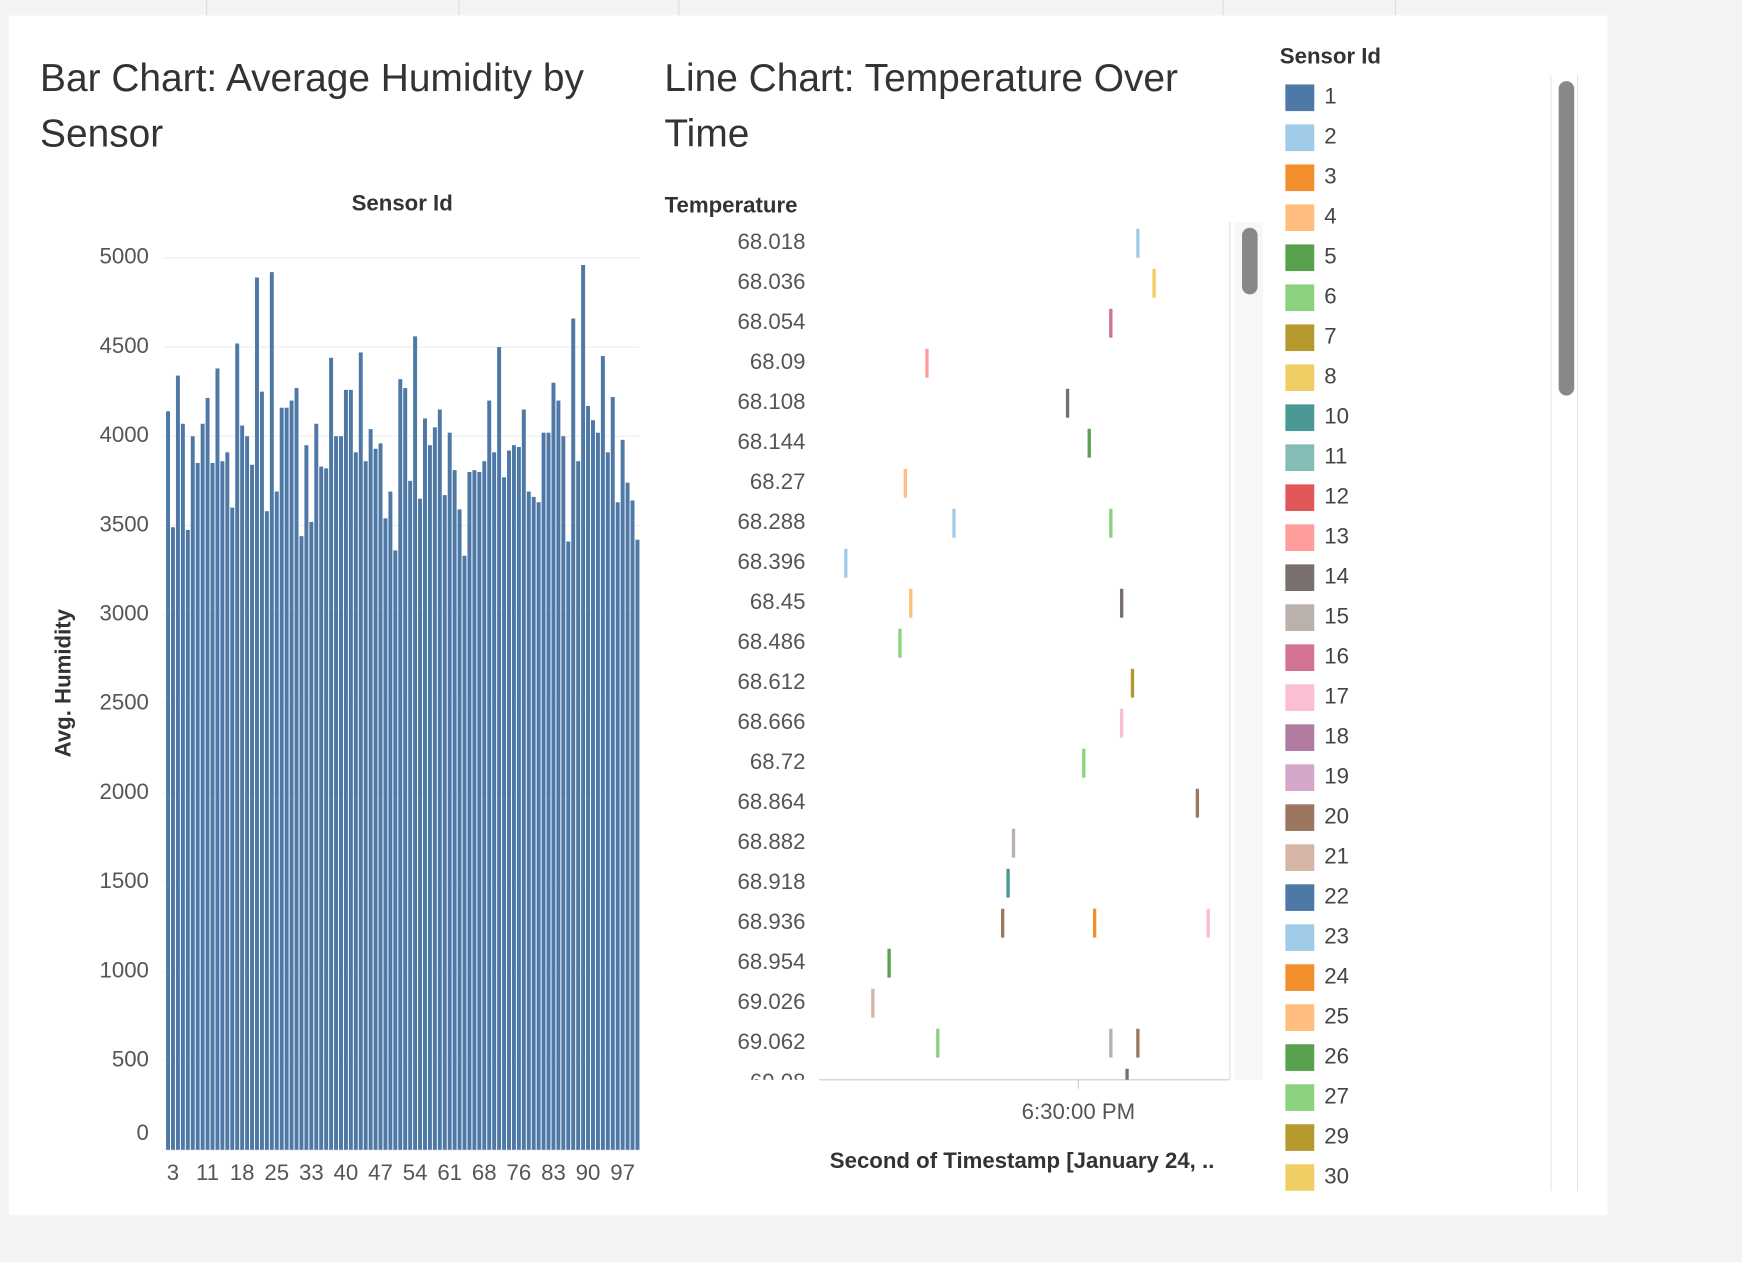 This screenshot has height=1262, width=1742. What do you see at coordinates (380, 1172) in the screenshot?
I see `x-tick-label: 47` at bounding box center [380, 1172].